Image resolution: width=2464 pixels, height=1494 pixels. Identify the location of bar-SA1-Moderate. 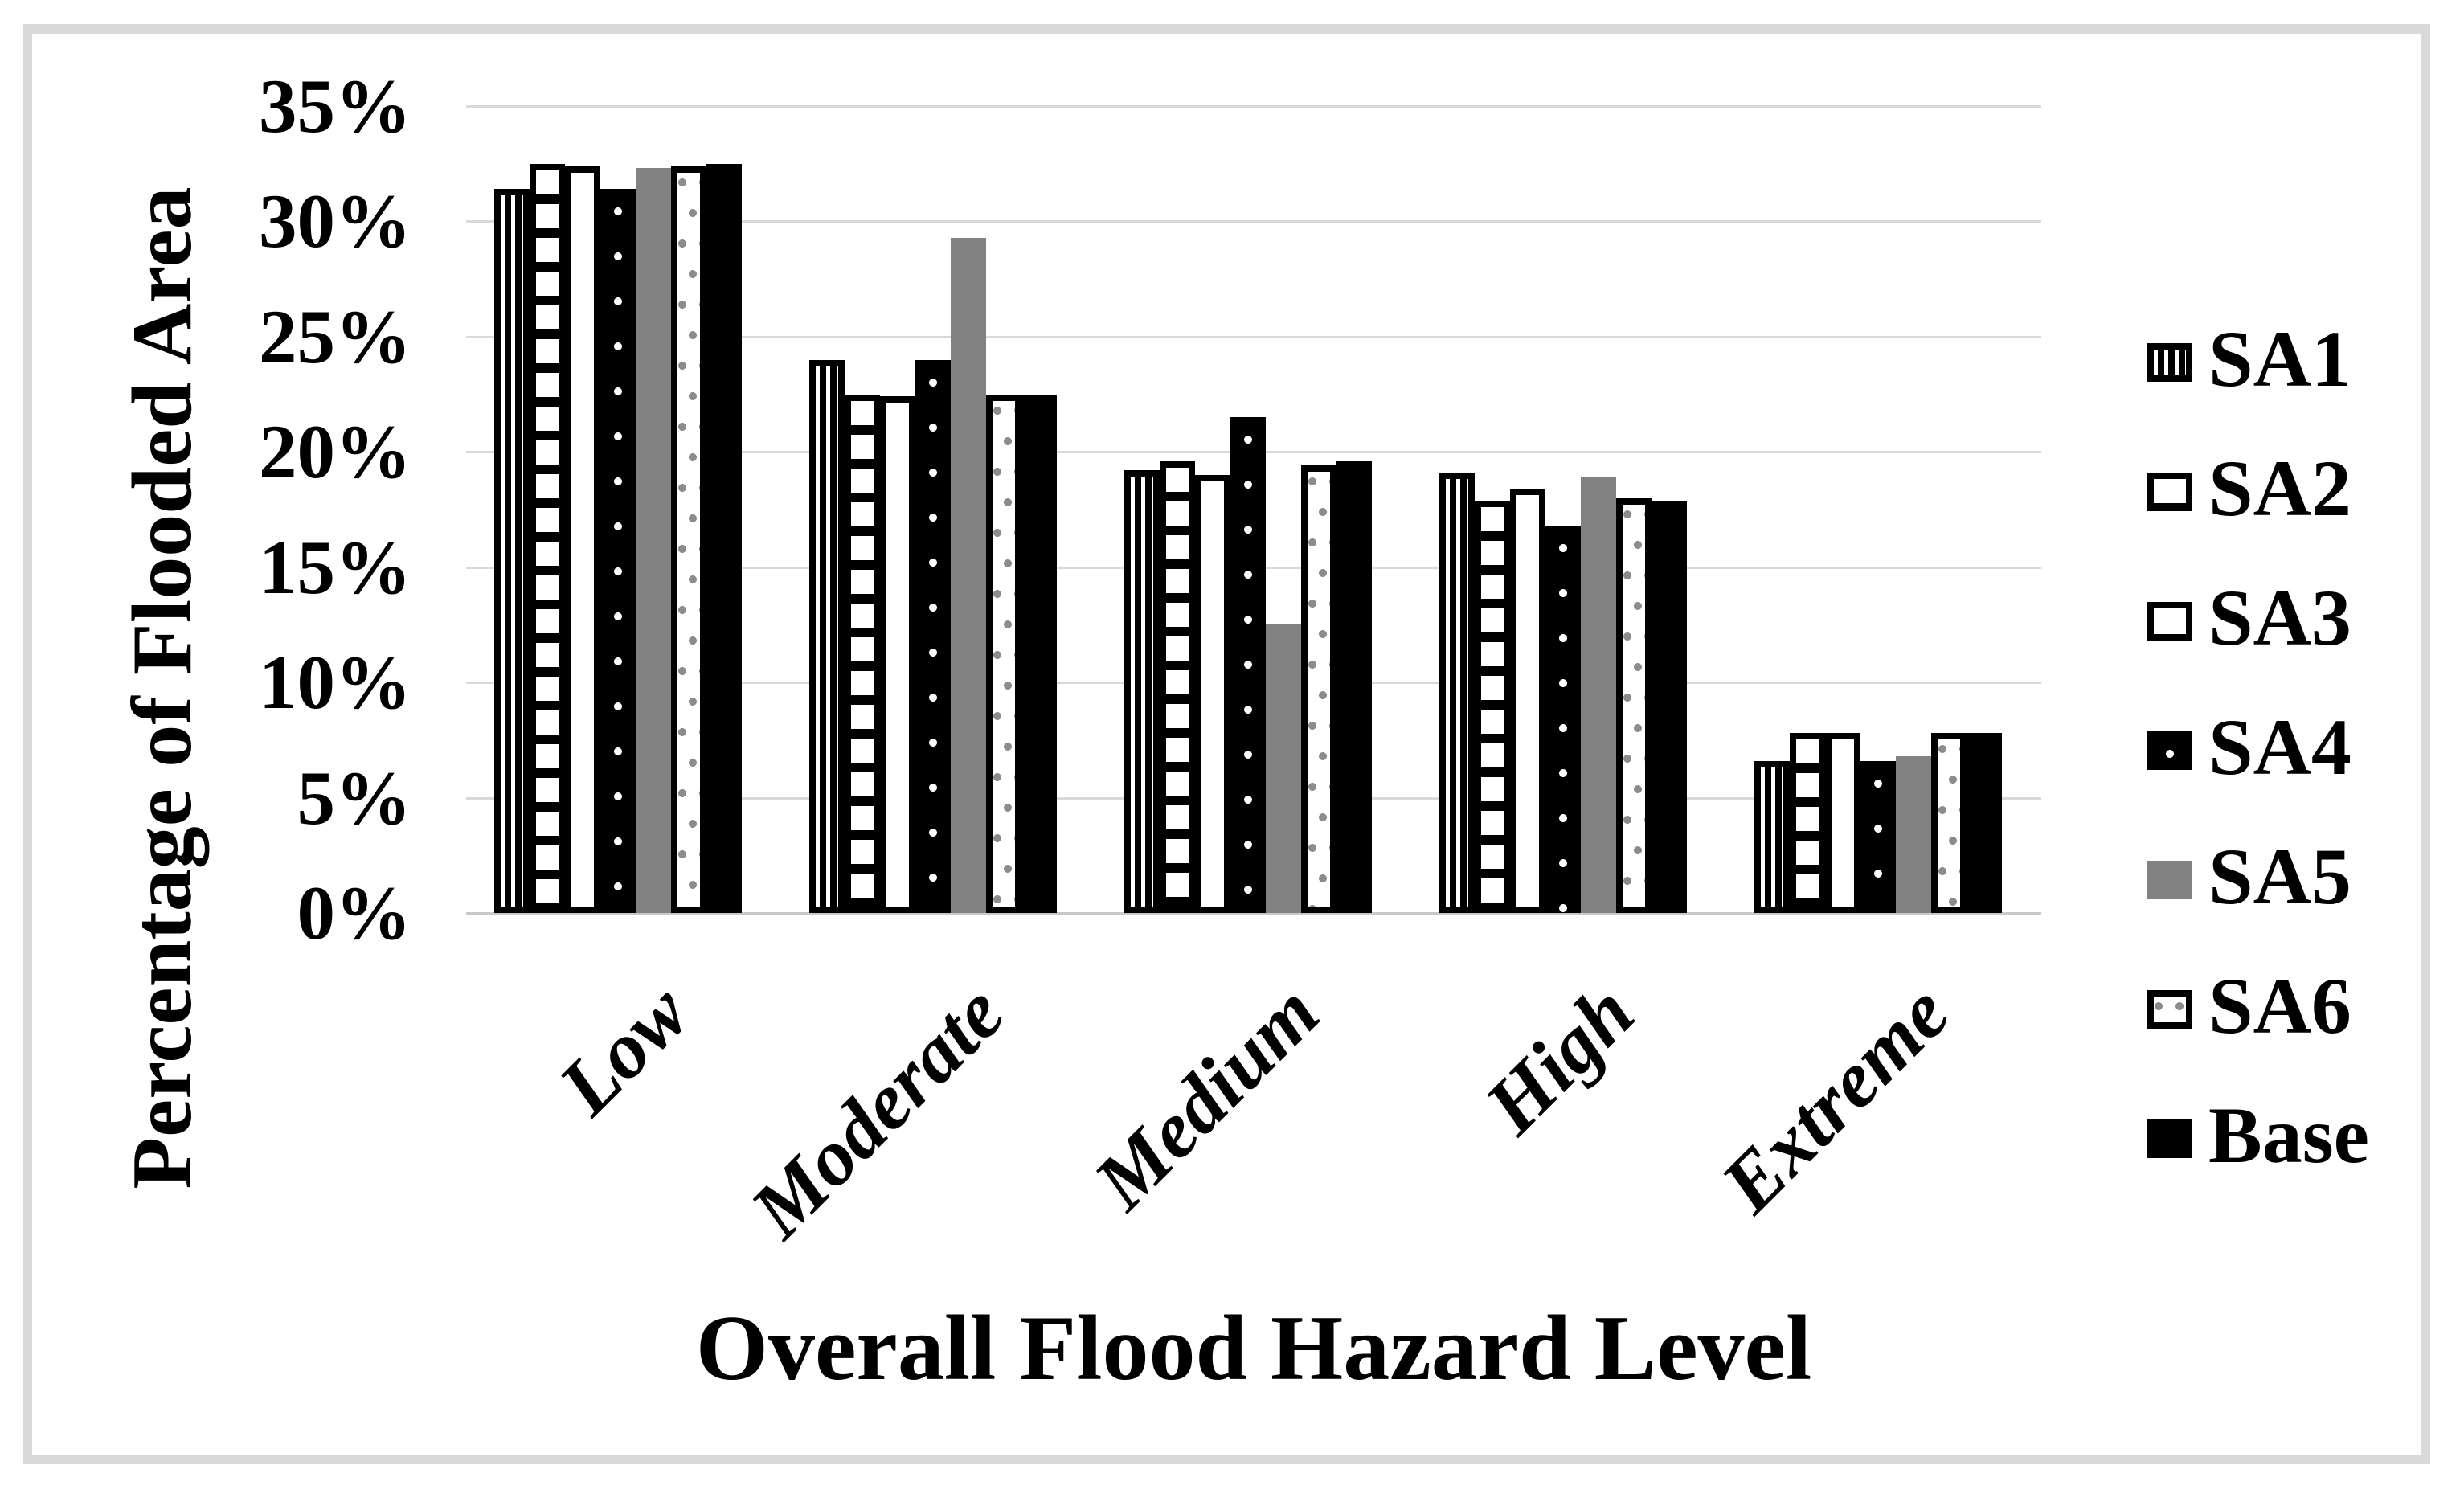
(827, 636).